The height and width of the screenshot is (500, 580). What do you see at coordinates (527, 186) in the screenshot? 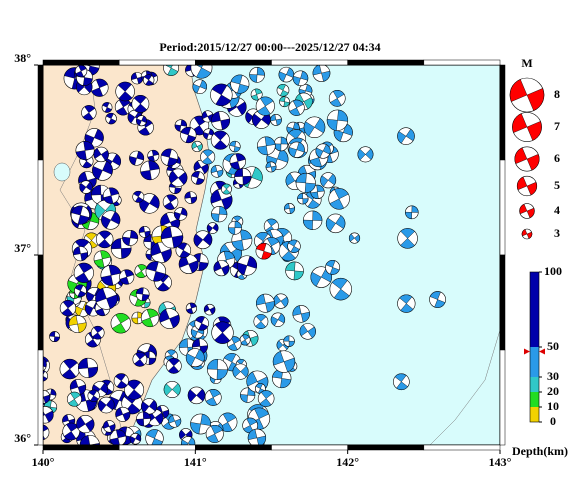
I see `magnitude-legend-ball-quadrants` at bounding box center [527, 186].